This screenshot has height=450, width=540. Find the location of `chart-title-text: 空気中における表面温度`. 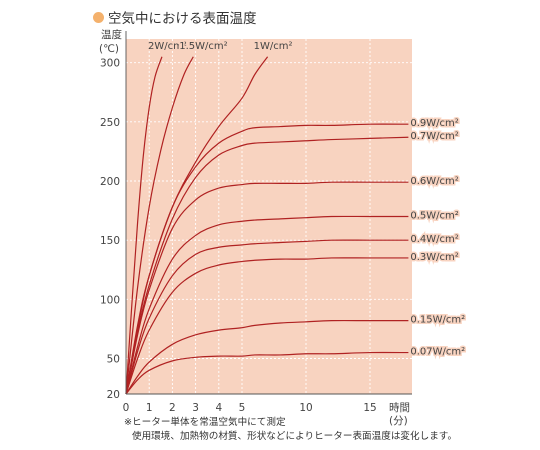

chart-title-text: 空気中における表面温度 is located at coordinates (182, 19).